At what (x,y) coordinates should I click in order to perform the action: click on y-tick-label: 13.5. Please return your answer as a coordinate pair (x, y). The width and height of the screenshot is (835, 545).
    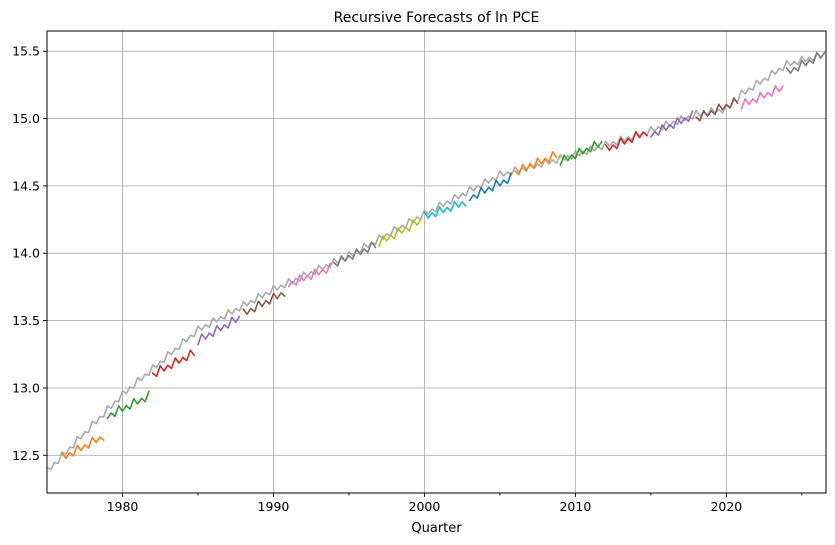
    Looking at the image, I should click on (26, 320).